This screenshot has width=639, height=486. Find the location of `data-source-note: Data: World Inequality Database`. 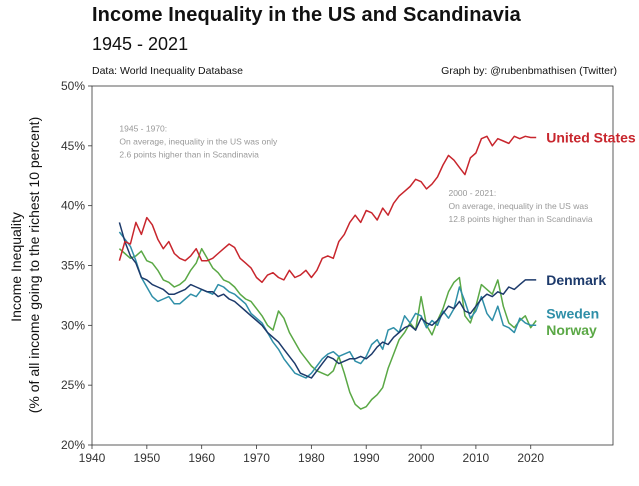

data-source-note: Data: World Inequality Database is located at coordinates (167, 71).